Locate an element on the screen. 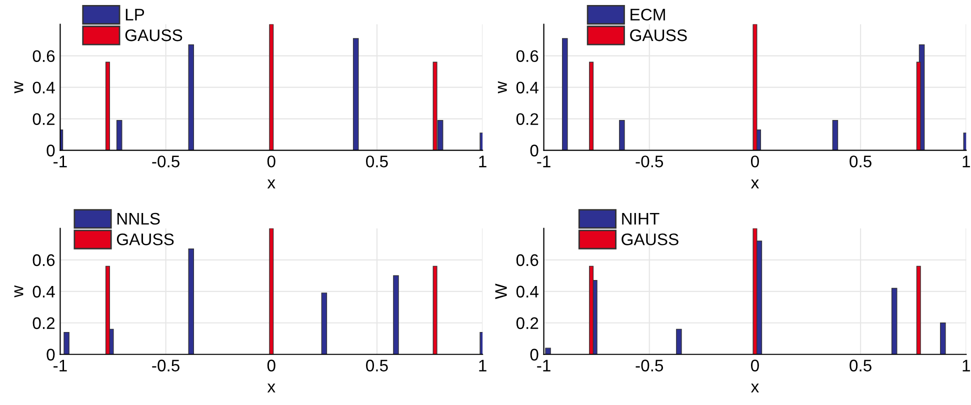 The width and height of the screenshot is (971, 405). legend-label: NNLS is located at coordinates (138, 218).